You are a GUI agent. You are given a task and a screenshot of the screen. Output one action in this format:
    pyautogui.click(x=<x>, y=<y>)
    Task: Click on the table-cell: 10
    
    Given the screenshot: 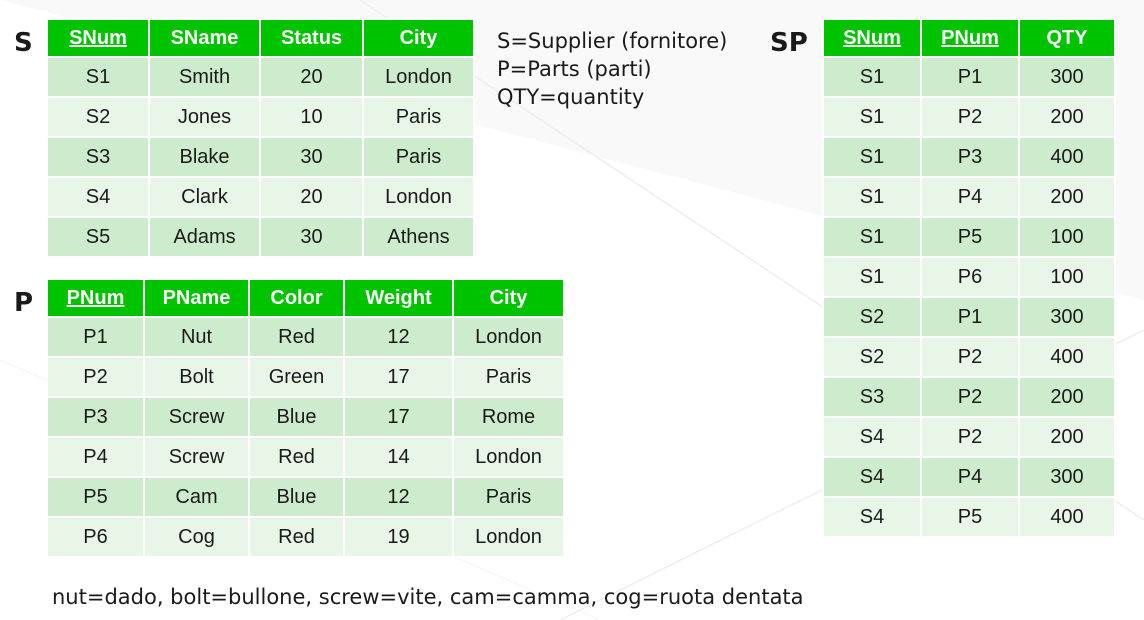 What is the action you would take?
    pyautogui.click(x=311, y=117)
    